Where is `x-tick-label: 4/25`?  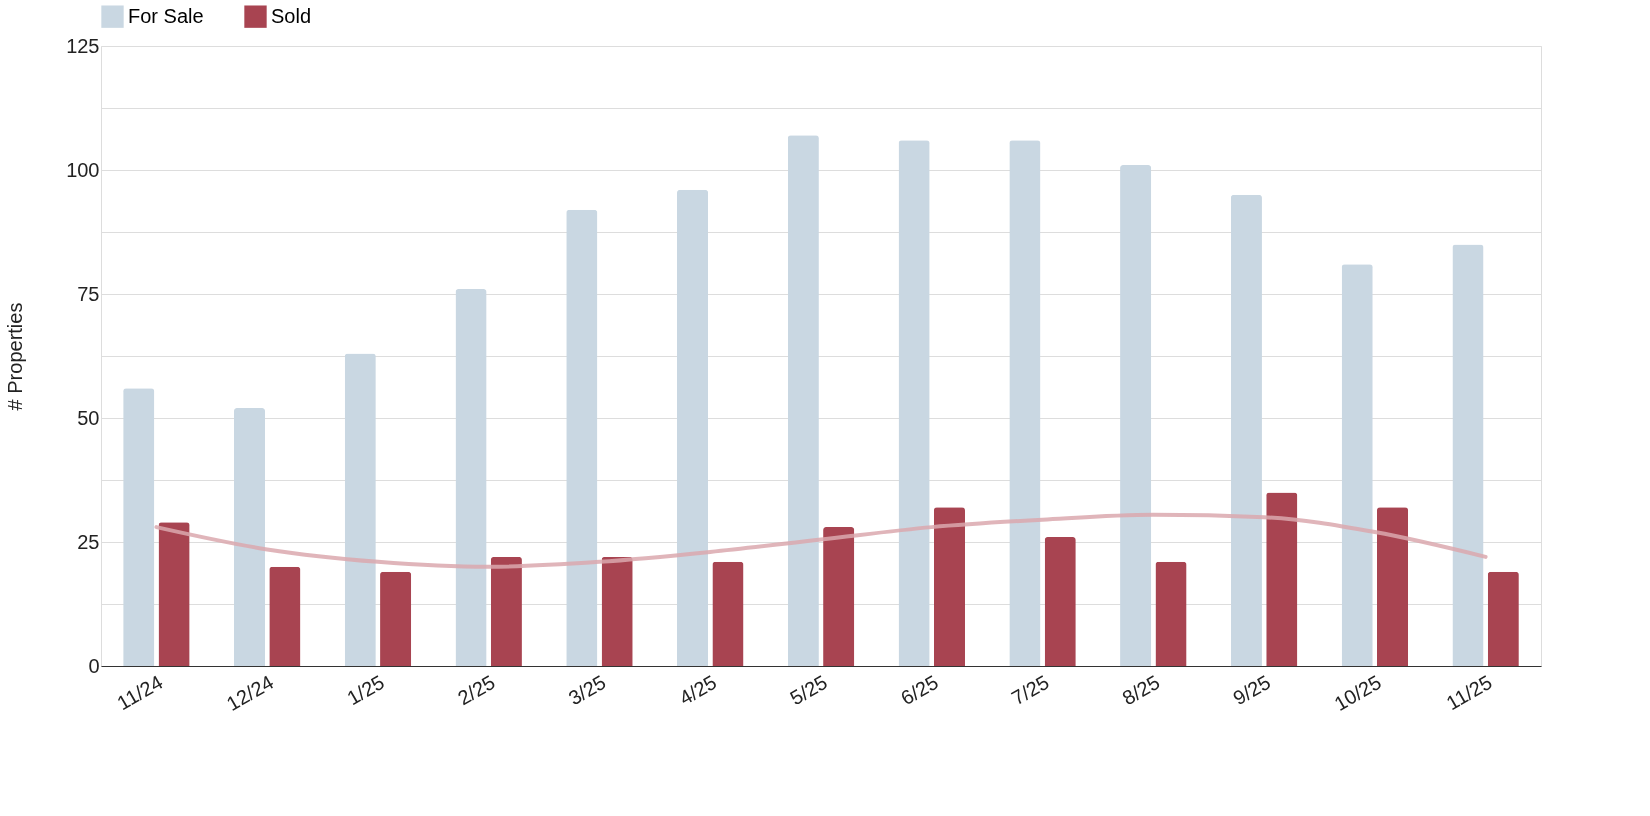
x-tick-label: 4/25 is located at coordinates (698, 690).